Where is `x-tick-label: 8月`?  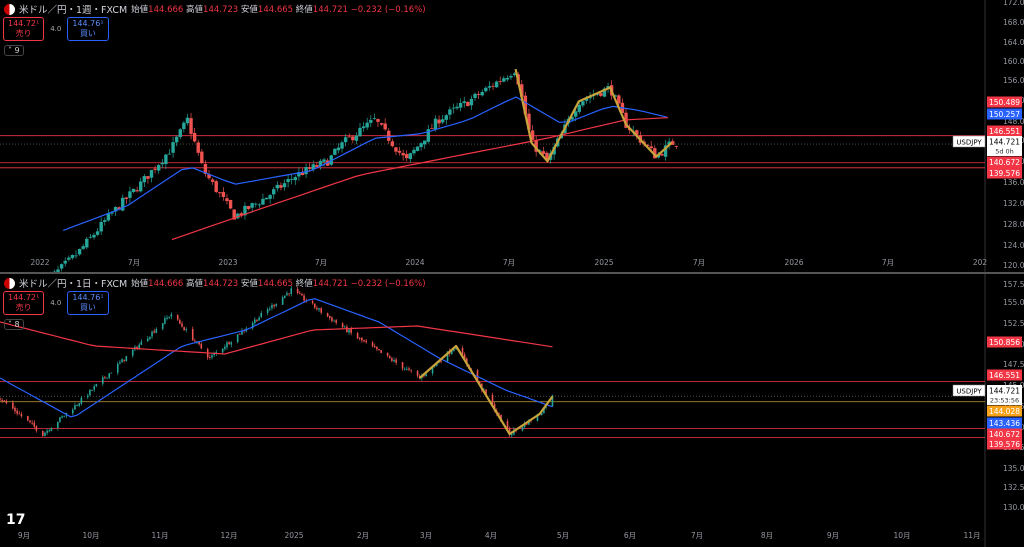
x-tick-label: 8月 is located at coordinates (767, 535).